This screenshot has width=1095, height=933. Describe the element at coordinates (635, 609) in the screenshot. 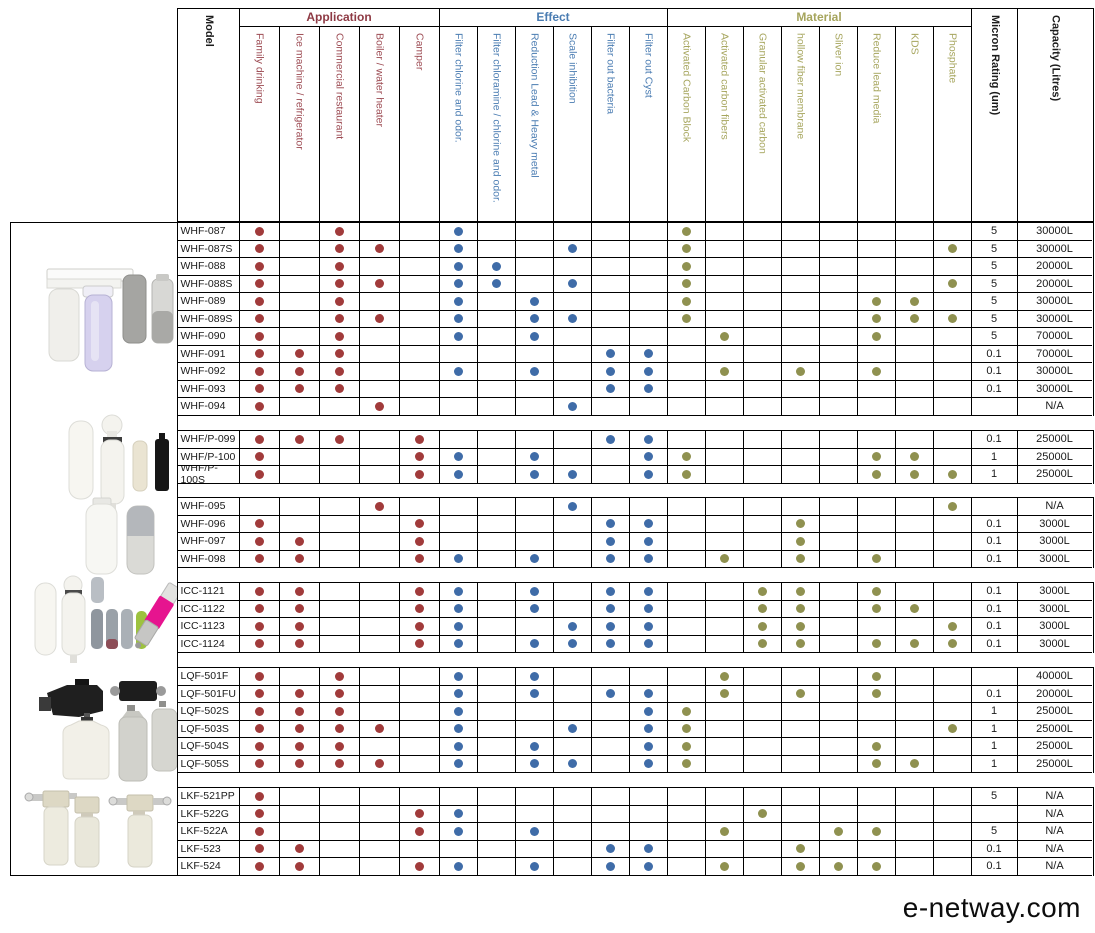

I see `table-row: ICC-1122 0.1 3000L` at that location.